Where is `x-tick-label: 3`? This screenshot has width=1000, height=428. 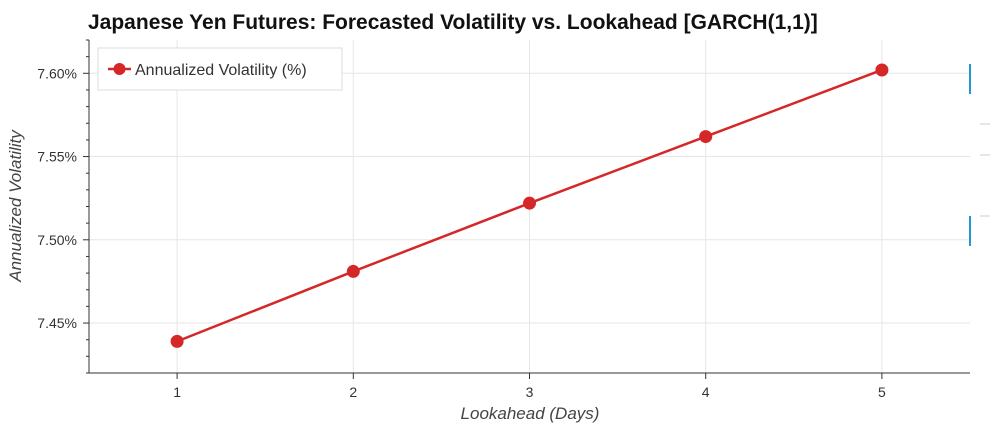
x-tick-label: 3 is located at coordinates (530, 392).